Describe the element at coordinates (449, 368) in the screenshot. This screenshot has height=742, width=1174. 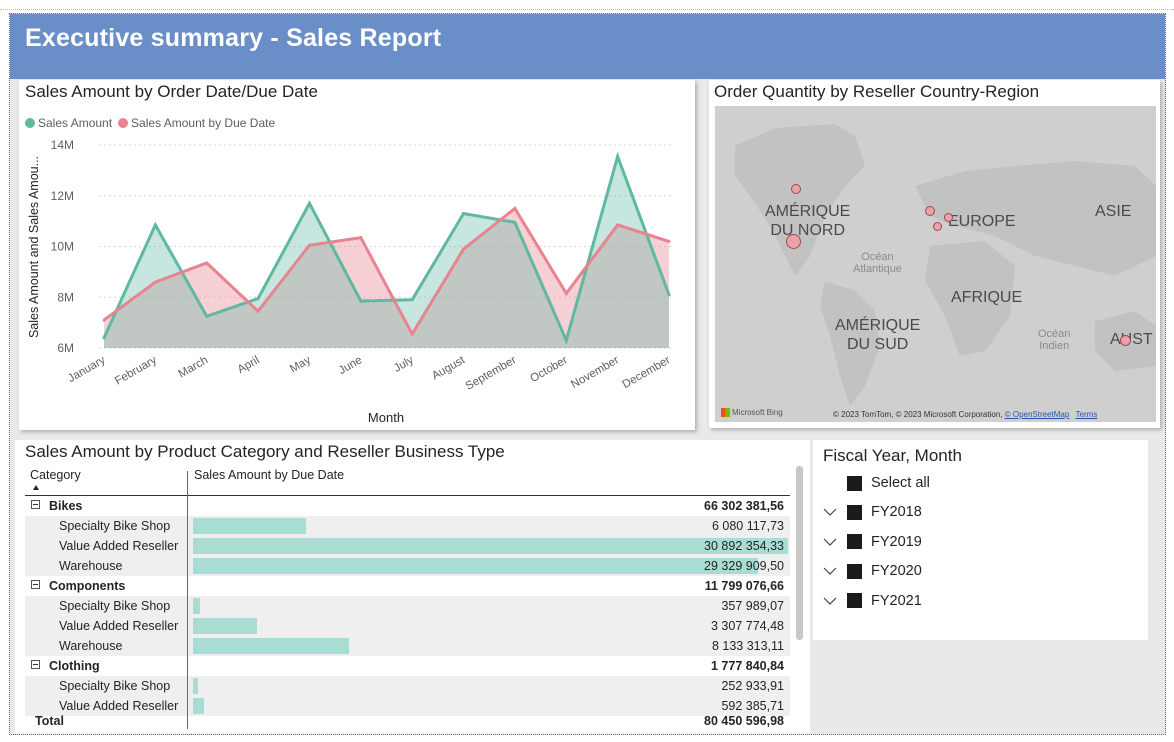
I see `x-tick-label: August` at that location.